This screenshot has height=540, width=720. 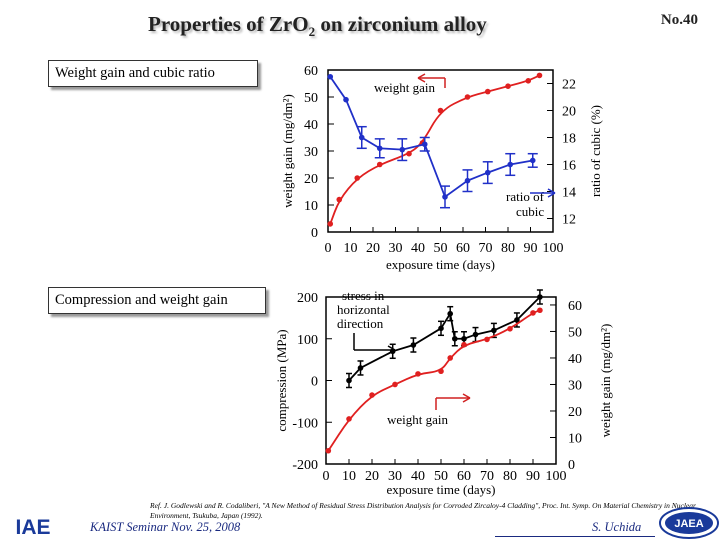 I want to click on y-left-tick-label: -200, so click(x=305, y=465).